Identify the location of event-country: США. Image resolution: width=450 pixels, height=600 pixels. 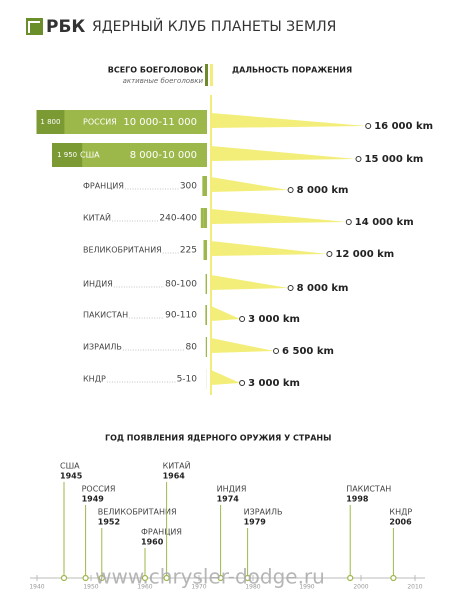
(70, 466).